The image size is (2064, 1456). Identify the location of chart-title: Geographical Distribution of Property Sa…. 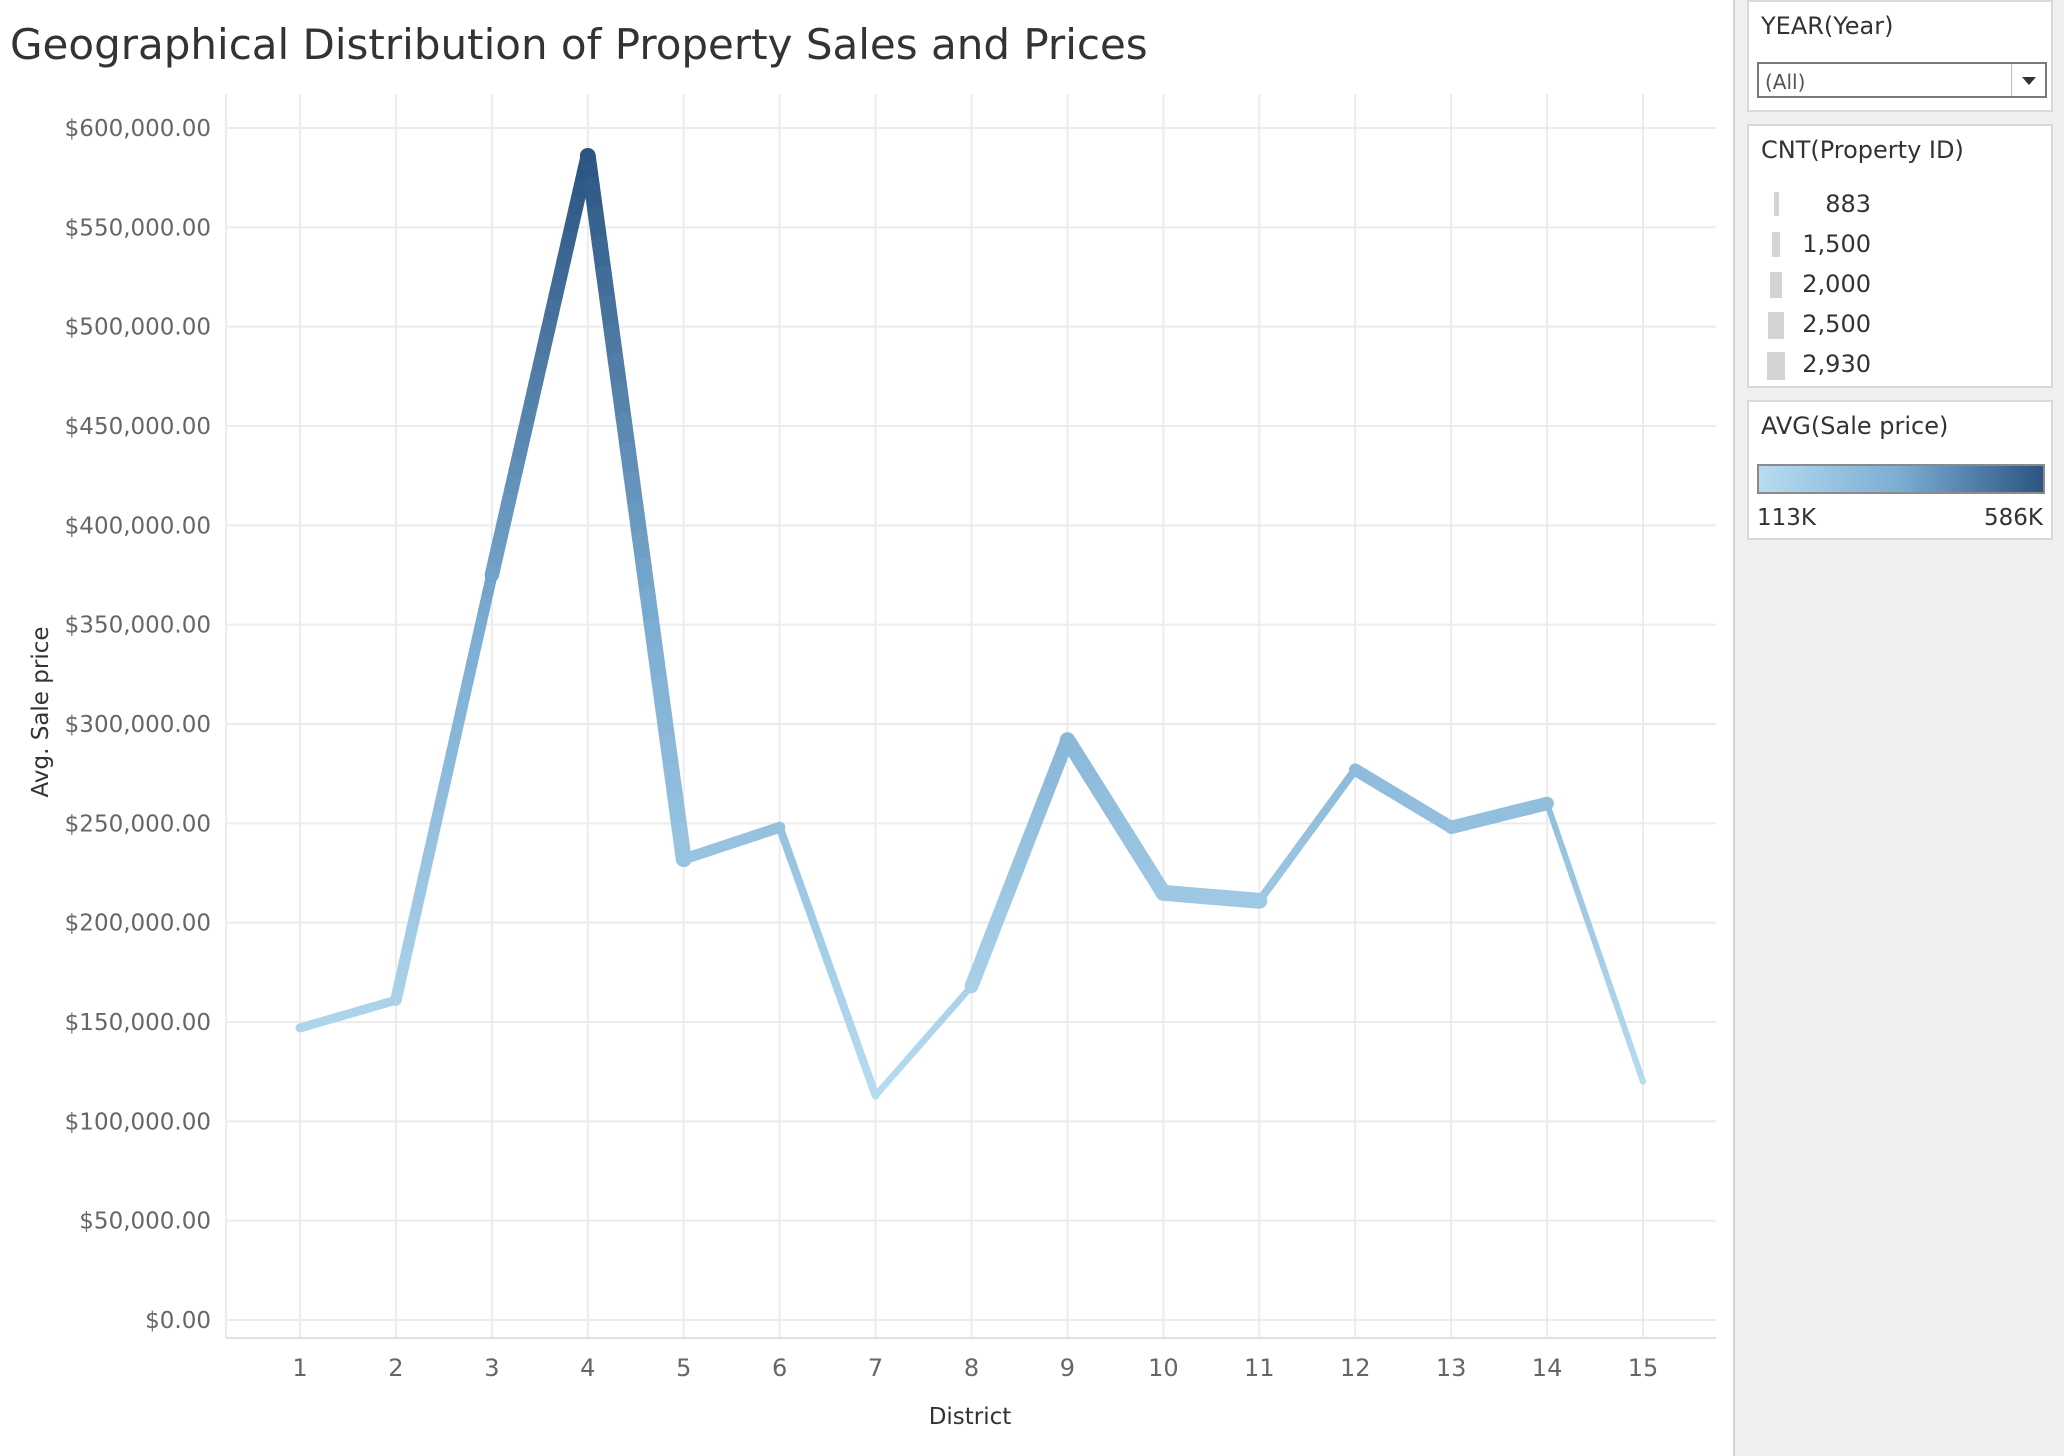
(579, 44).